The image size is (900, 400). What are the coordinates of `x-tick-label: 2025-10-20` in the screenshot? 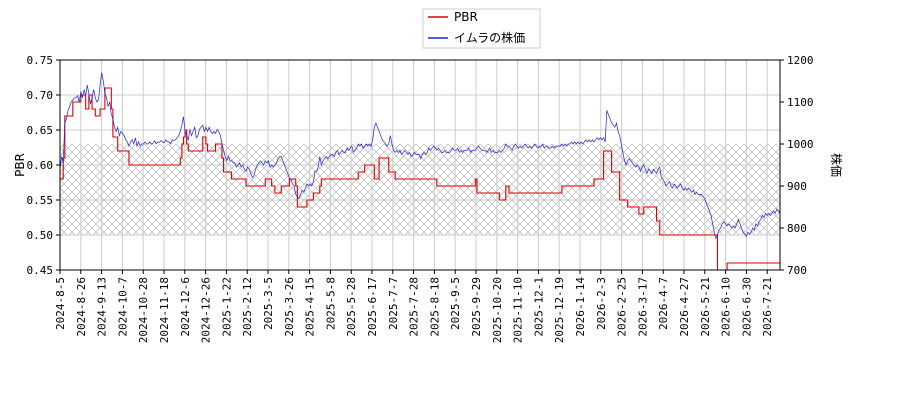 It's located at (497, 310).